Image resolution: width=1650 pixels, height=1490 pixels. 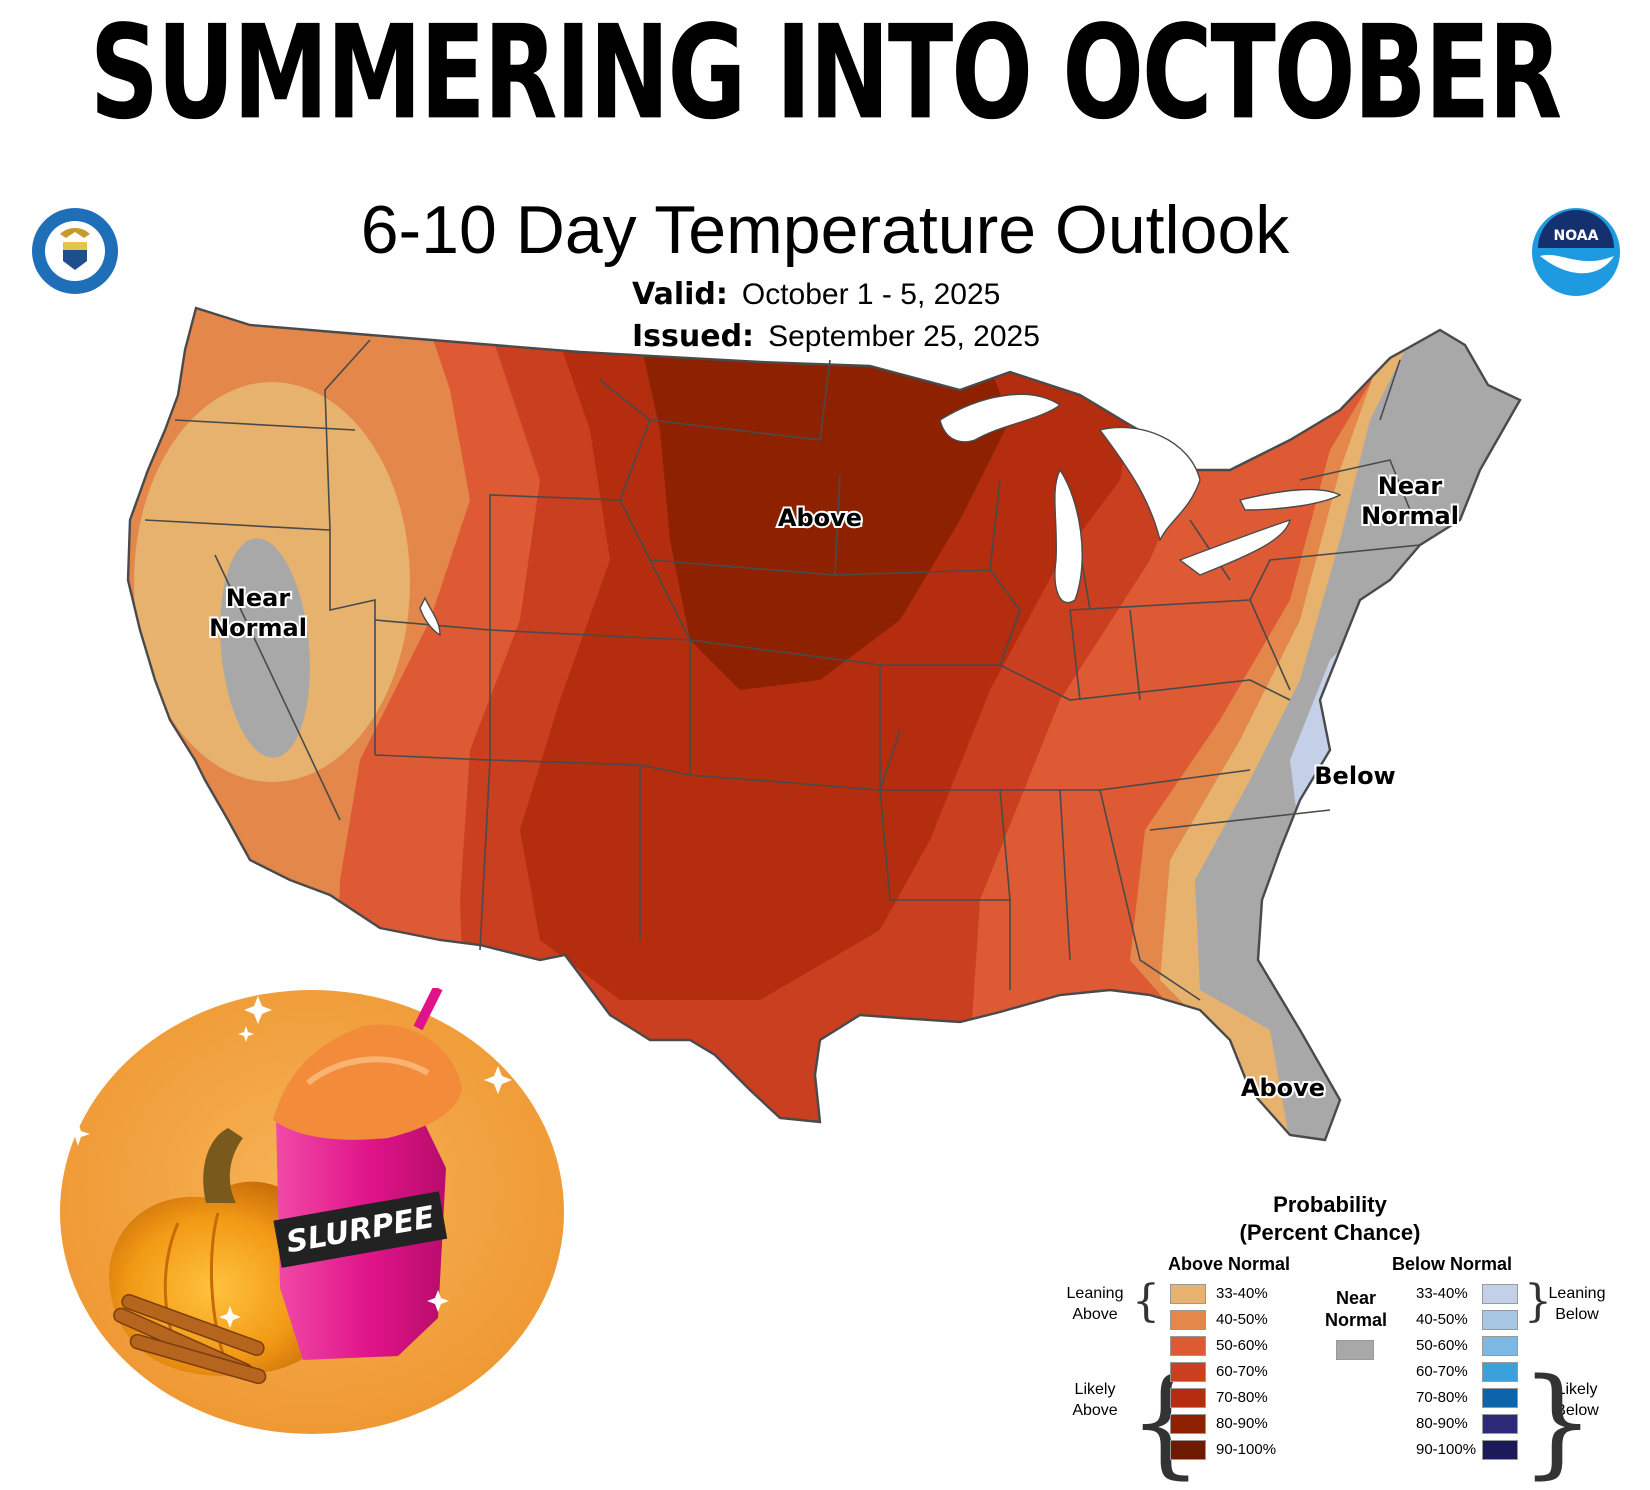 I want to click on valid-value: October 1 - 5, 2025, so click(x=871, y=294).